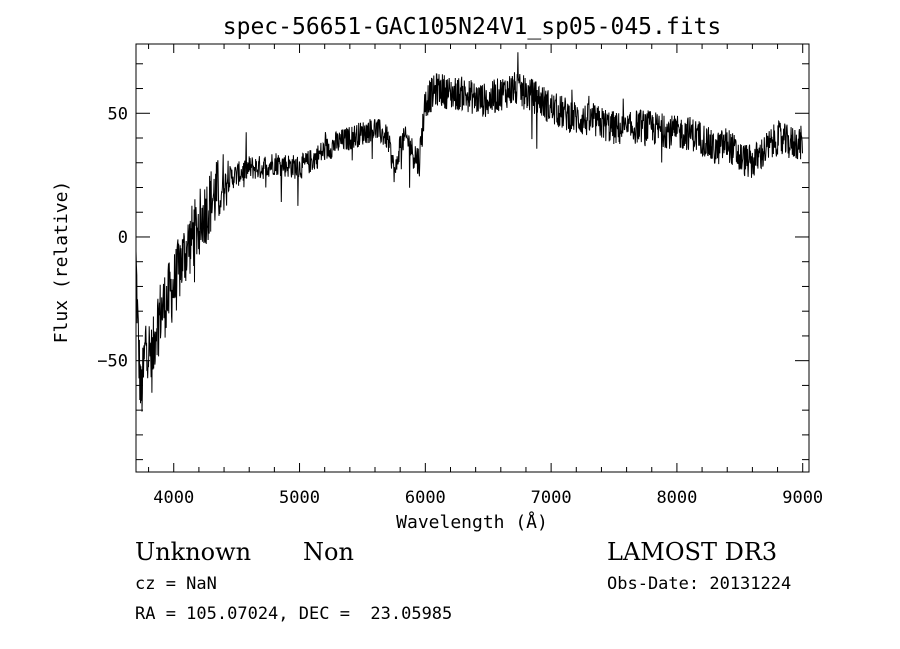  What do you see at coordinates (173, 498) in the screenshot?
I see `x-tick-label: 4000` at bounding box center [173, 498].